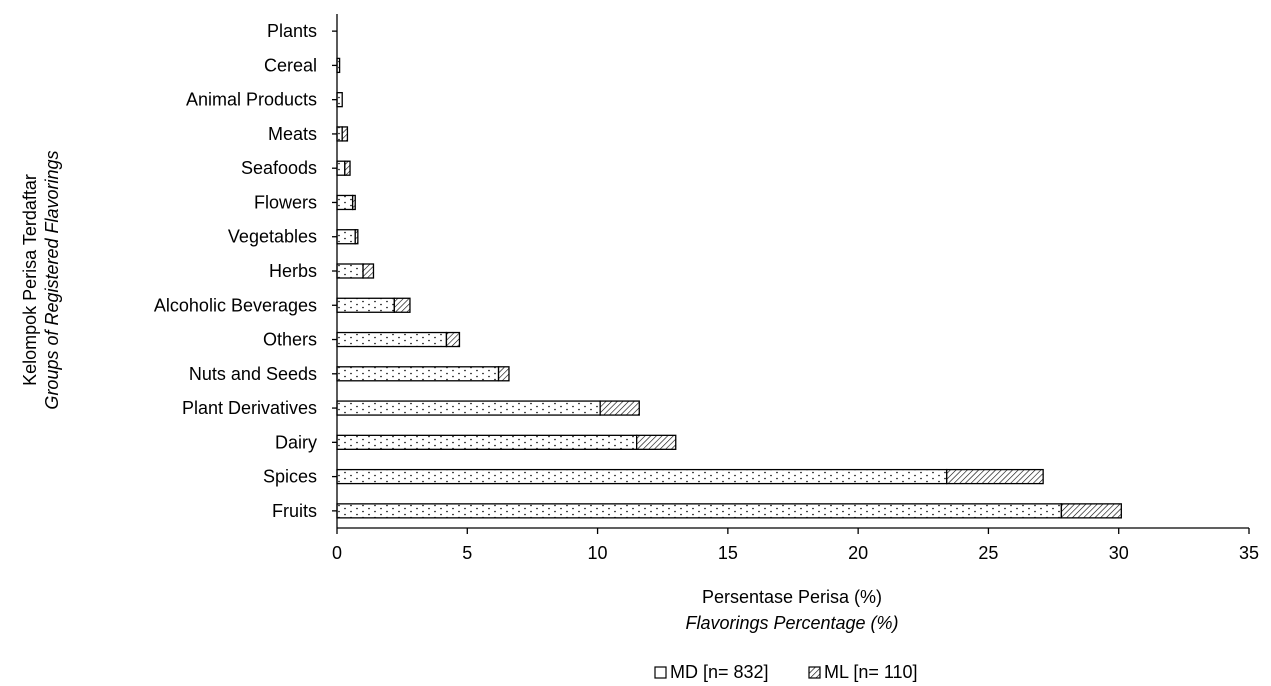 This screenshot has height=686, width=1271. What do you see at coordinates (719, 672) in the screenshot?
I see `legend-label-md: MD [n= 832]` at bounding box center [719, 672].